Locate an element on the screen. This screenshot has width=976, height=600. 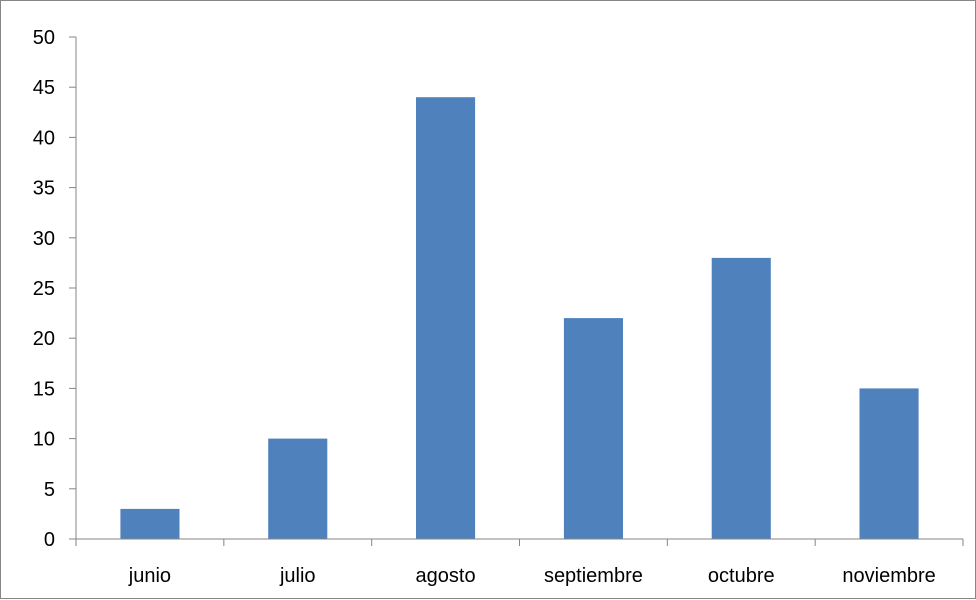
y-tick-label: 25 is located at coordinates (44, 289).